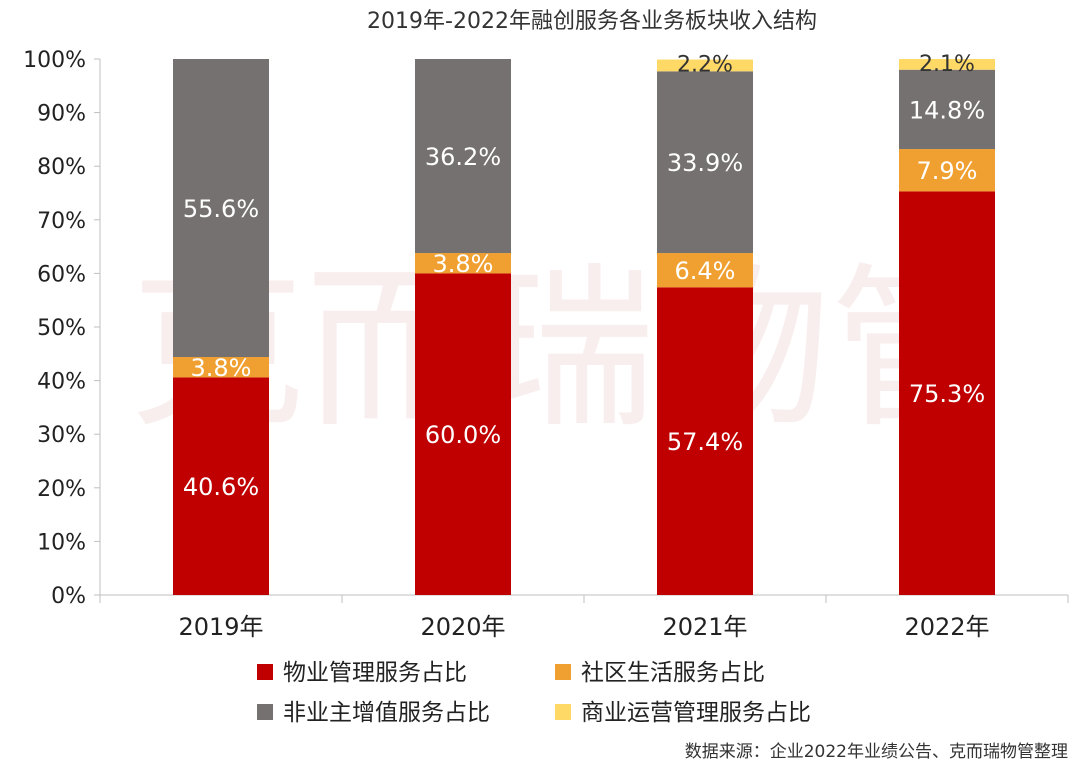  I want to click on y-tick-label: 10%, so click(61, 542).